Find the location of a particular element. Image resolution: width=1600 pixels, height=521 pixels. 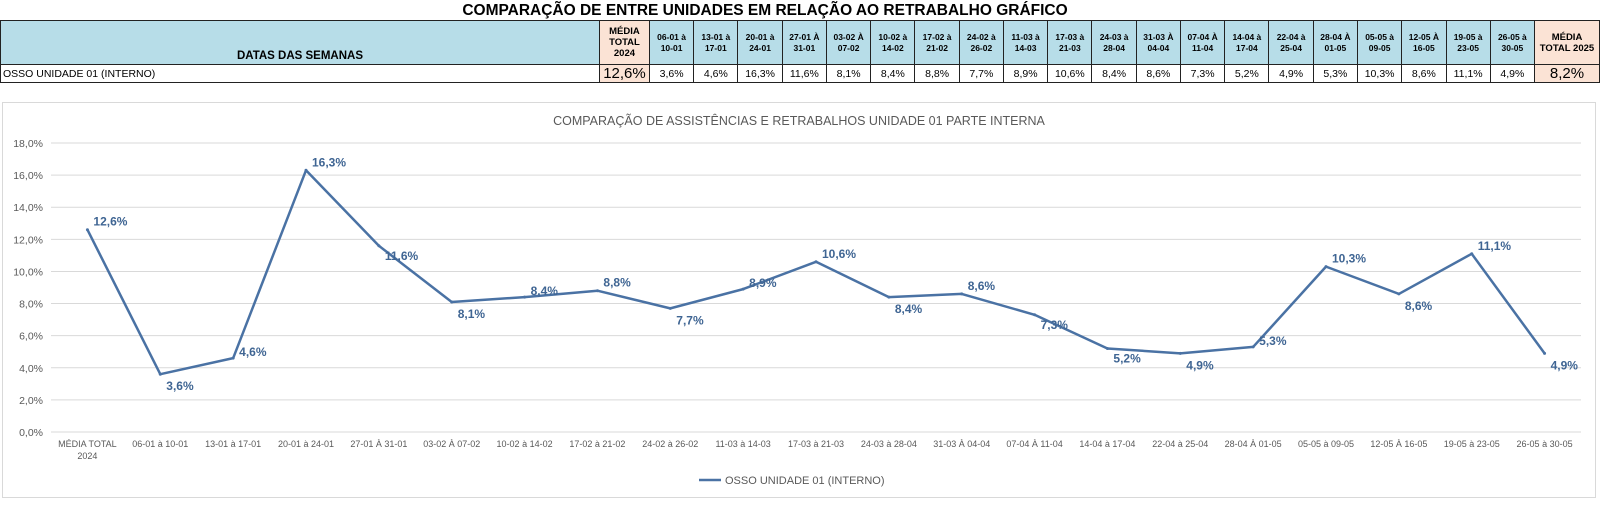

x-tick-label: 22-04 à 25-04 is located at coordinates (1180, 444).